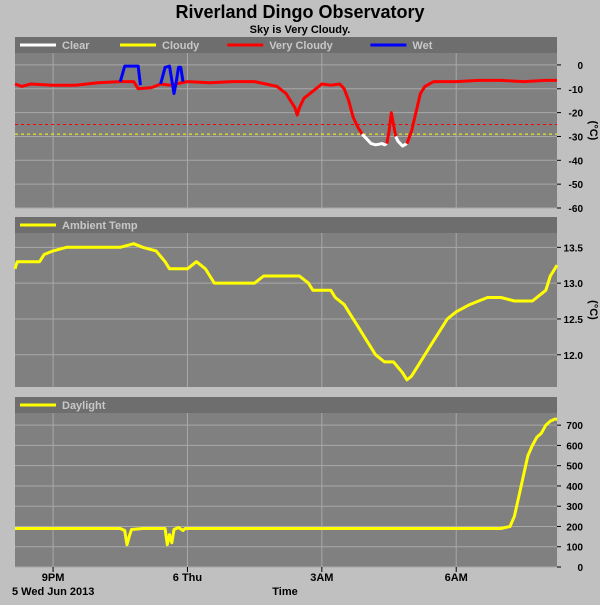 The image size is (600, 605). Describe the element at coordinates (576, 185) in the screenshot. I see `y-tick-label: -50` at that location.